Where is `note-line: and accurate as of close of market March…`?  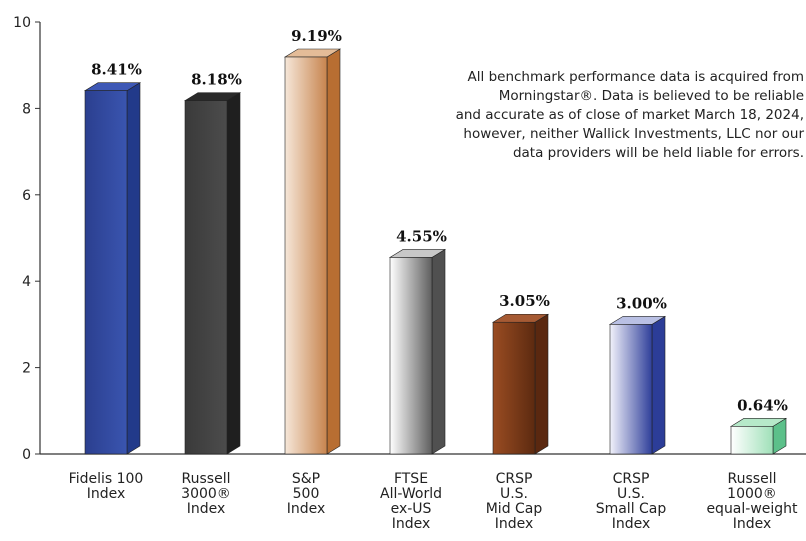 note-line: and accurate as of close of market March… is located at coordinates (629, 115).